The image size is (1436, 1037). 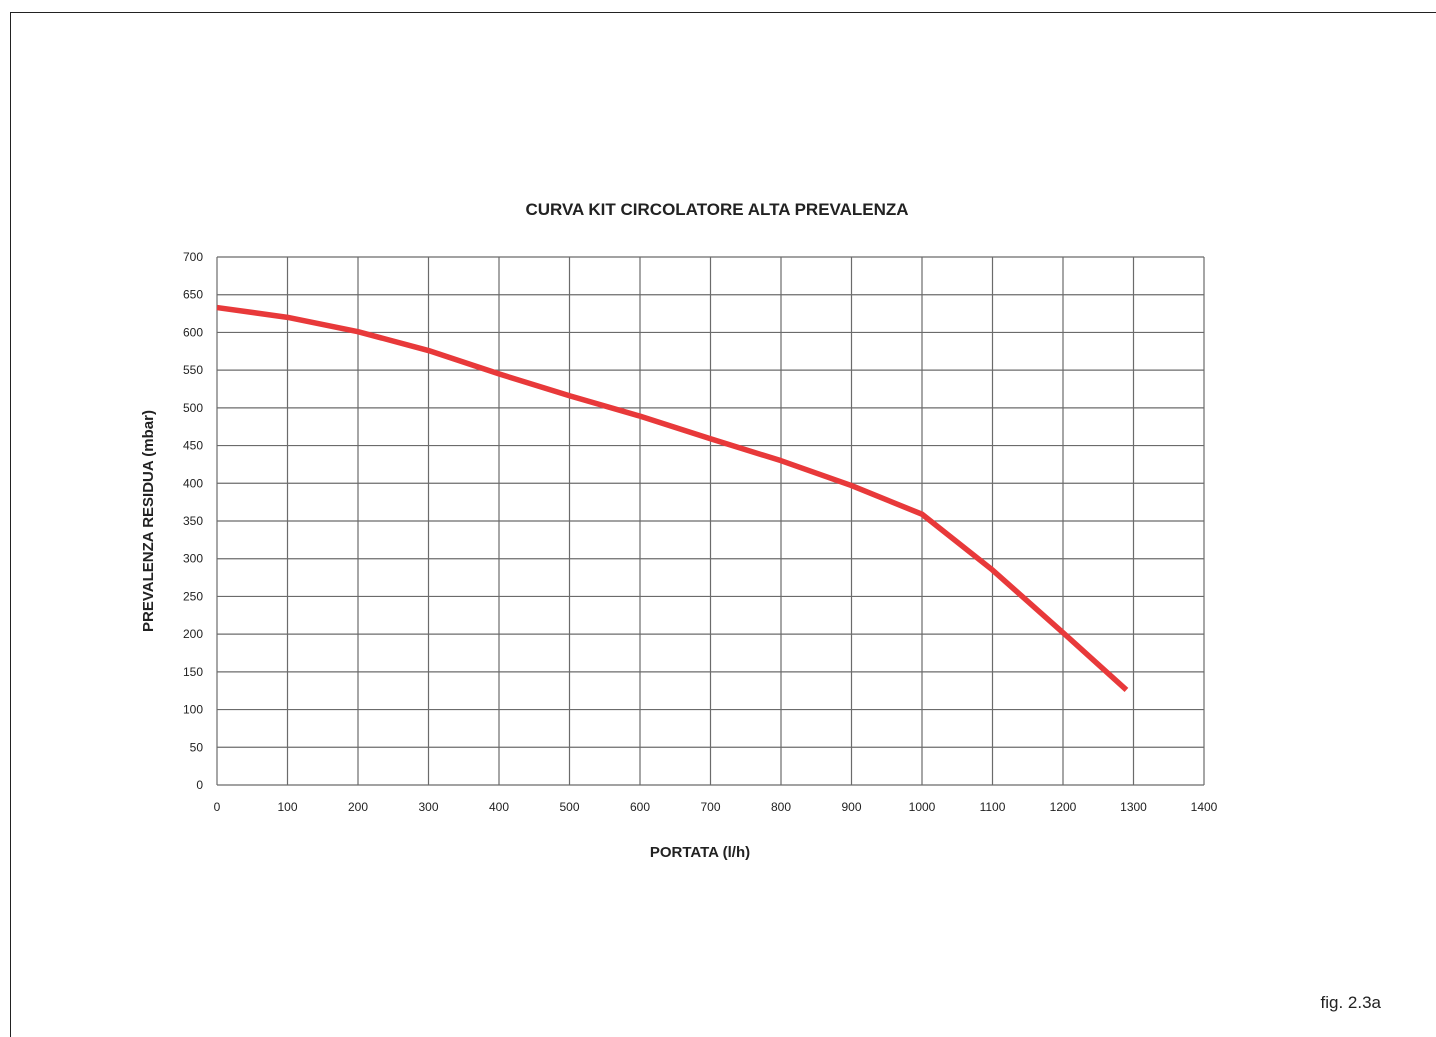 I want to click on y-tick-label: 500, so click(x=193, y=408).